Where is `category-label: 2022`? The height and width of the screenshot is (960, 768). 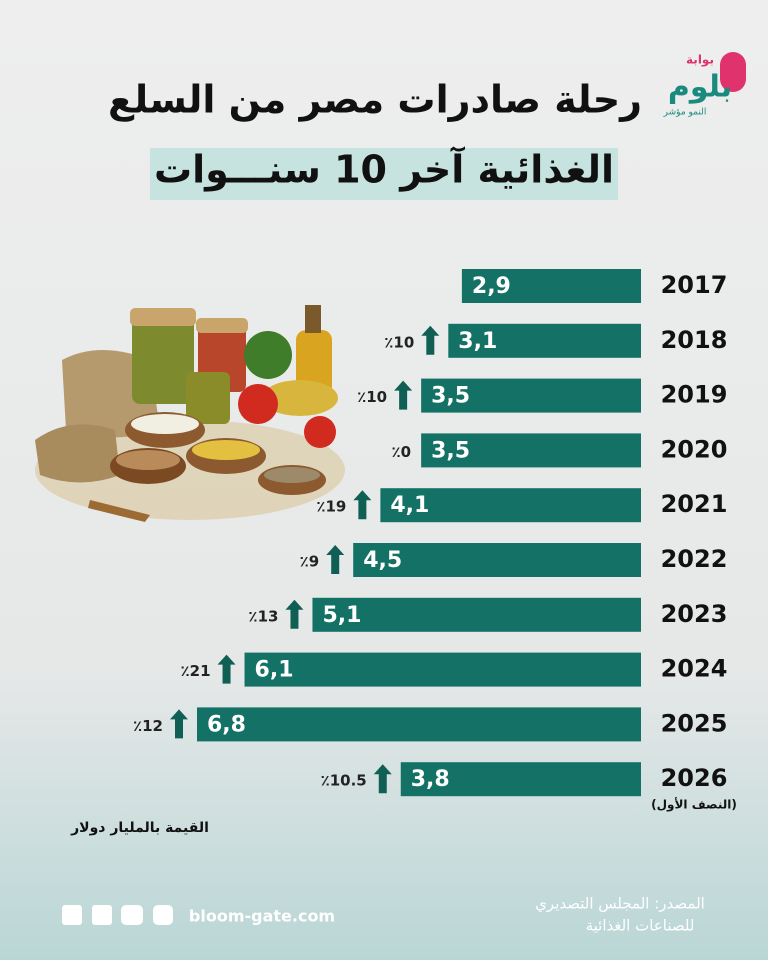 category-label: 2022 is located at coordinates (694, 559).